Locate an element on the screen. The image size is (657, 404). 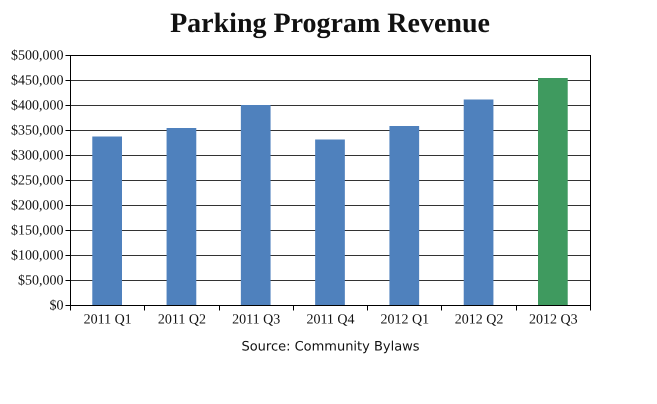
y-tick-label: $500,000 is located at coordinates (37, 56).